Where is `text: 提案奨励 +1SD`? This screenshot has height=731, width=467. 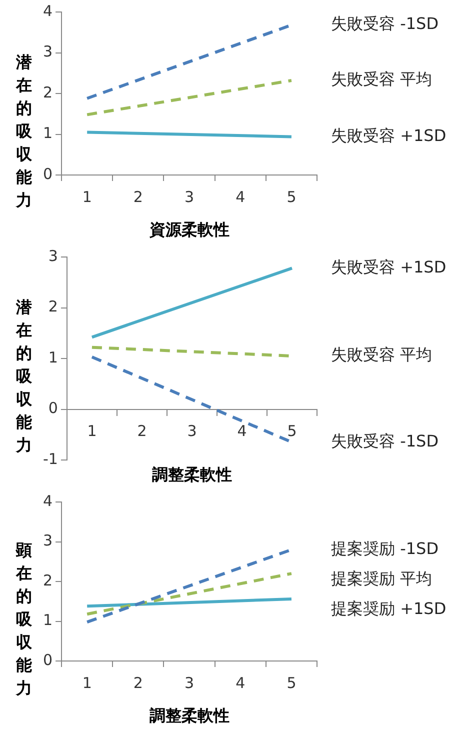 text: 提案奨励 +1SD is located at coordinates (388, 608).